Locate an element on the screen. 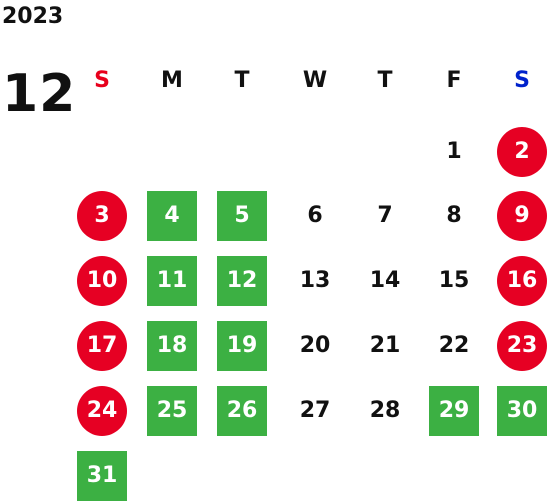 This screenshot has width=548, height=503. weekday-label-tuesday: T is located at coordinates (242, 80).